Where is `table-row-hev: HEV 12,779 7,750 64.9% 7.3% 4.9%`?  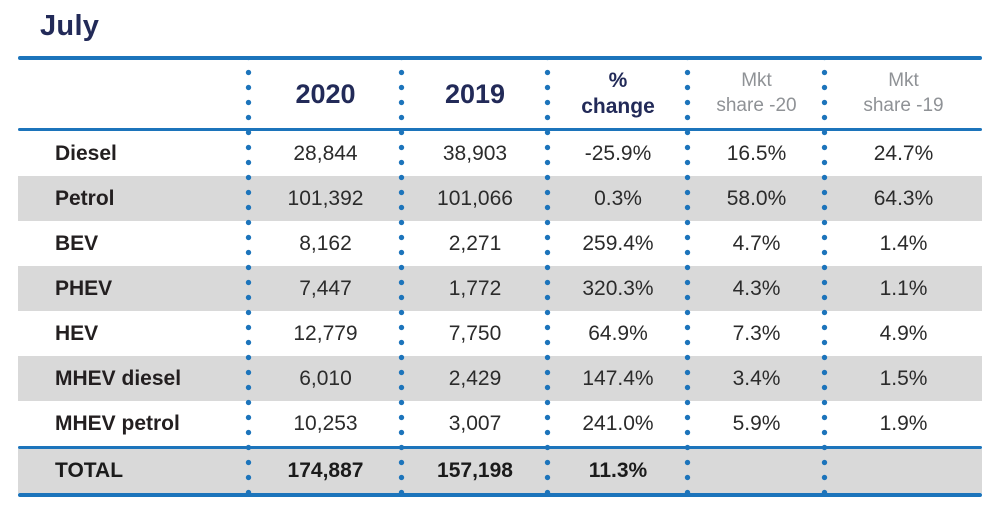 table-row-hev: HEV 12,779 7,750 64.9% 7.3% 4.9% is located at coordinates (500, 333).